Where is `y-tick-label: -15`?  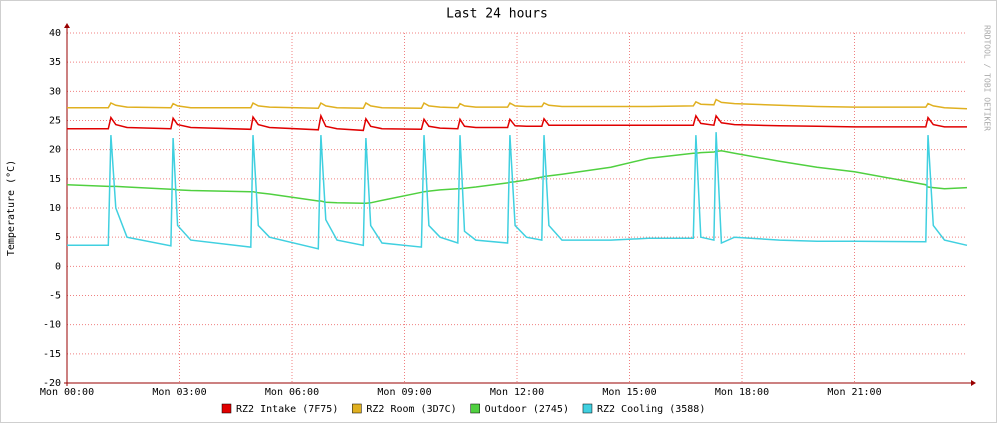 y-tick-label: -15 is located at coordinates (52, 354).